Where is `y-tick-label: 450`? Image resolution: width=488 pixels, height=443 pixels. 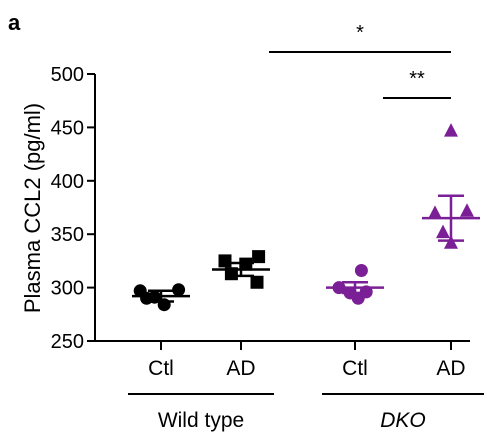
y-tick-label: 450 is located at coordinates (67, 128).